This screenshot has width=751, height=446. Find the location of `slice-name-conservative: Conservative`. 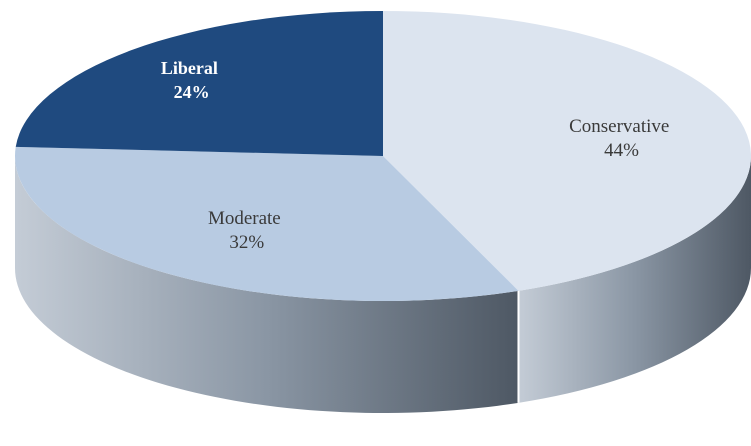

slice-name-conservative: Conservative is located at coordinates (619, 126).